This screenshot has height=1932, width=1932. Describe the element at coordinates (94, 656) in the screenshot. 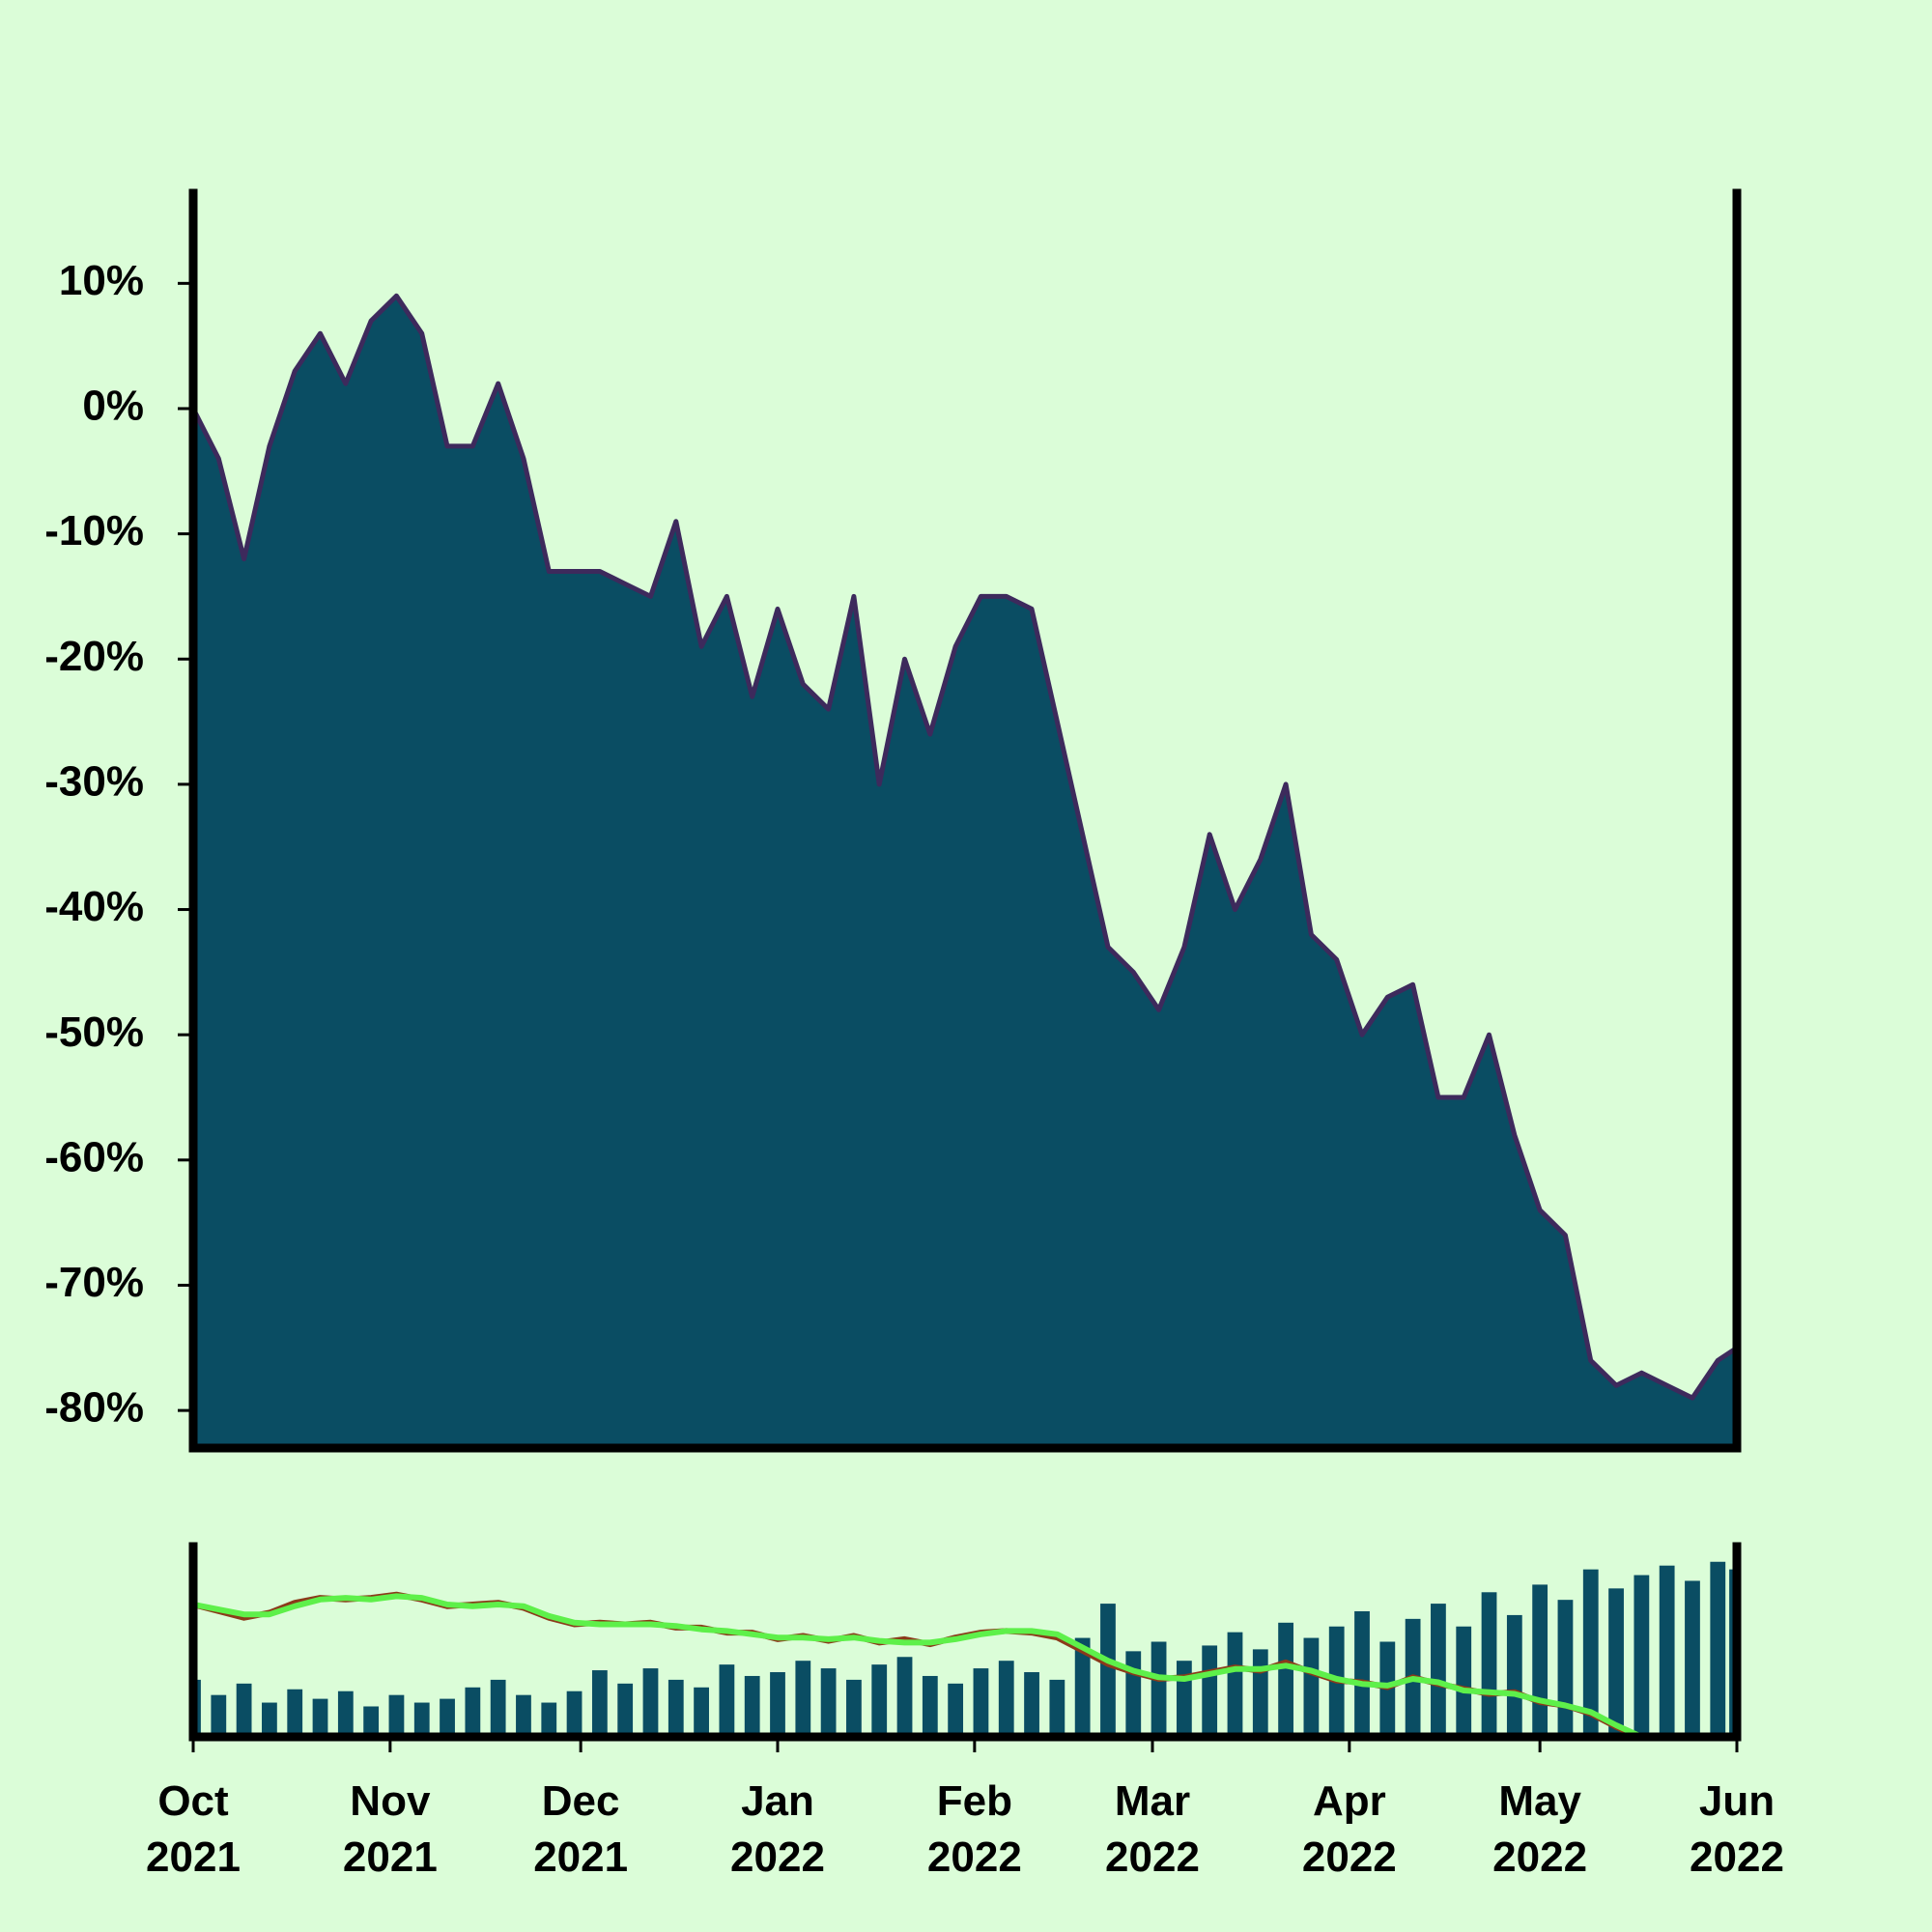

I see `y-tick-label: -20%` at that location.